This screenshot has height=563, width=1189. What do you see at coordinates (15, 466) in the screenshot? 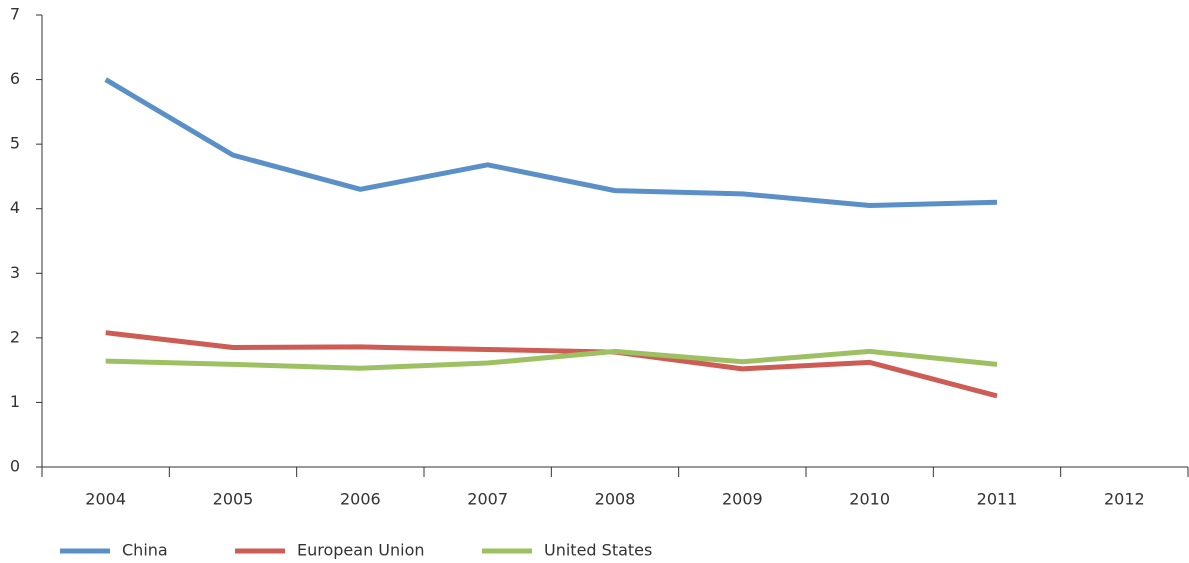
I see `y-tick-label: 0` at bounding box center [15, 466].